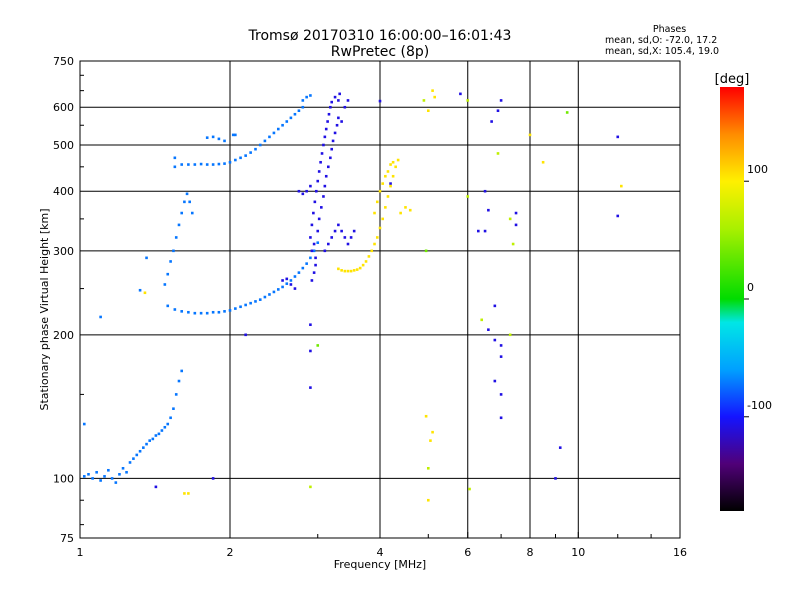 This screenshot has width=800, height=600. Describe the element at coordinates (757, 169) in the screenshot. I see `colorbar-tick-label: 100` at that location.